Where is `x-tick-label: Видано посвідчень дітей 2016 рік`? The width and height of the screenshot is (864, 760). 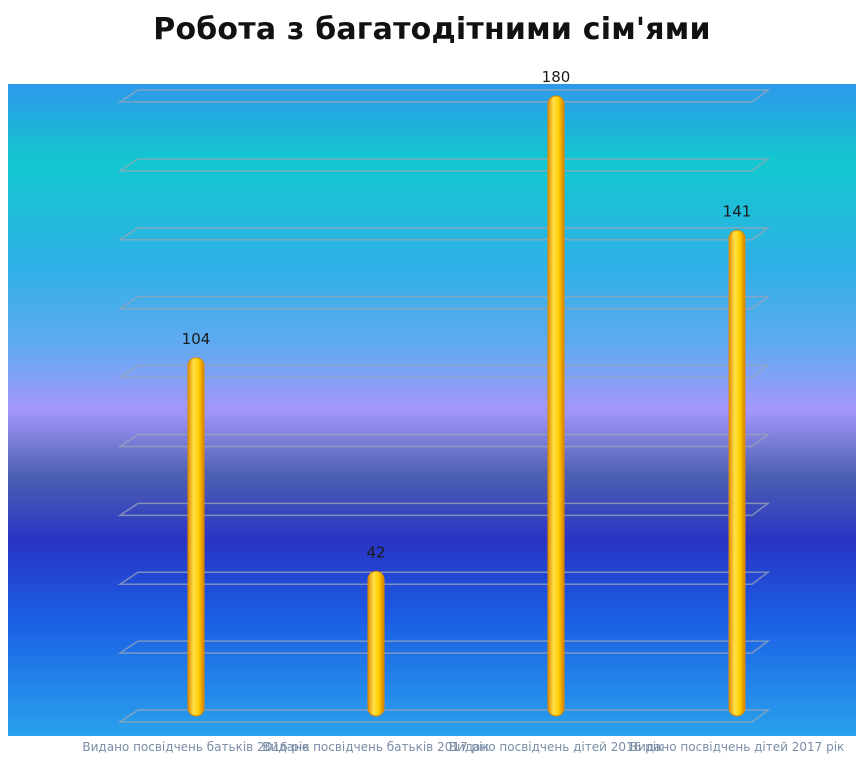
x-tick-label: Видано посвідчень дітей 2016 рік is located at coordinates (556, 747).